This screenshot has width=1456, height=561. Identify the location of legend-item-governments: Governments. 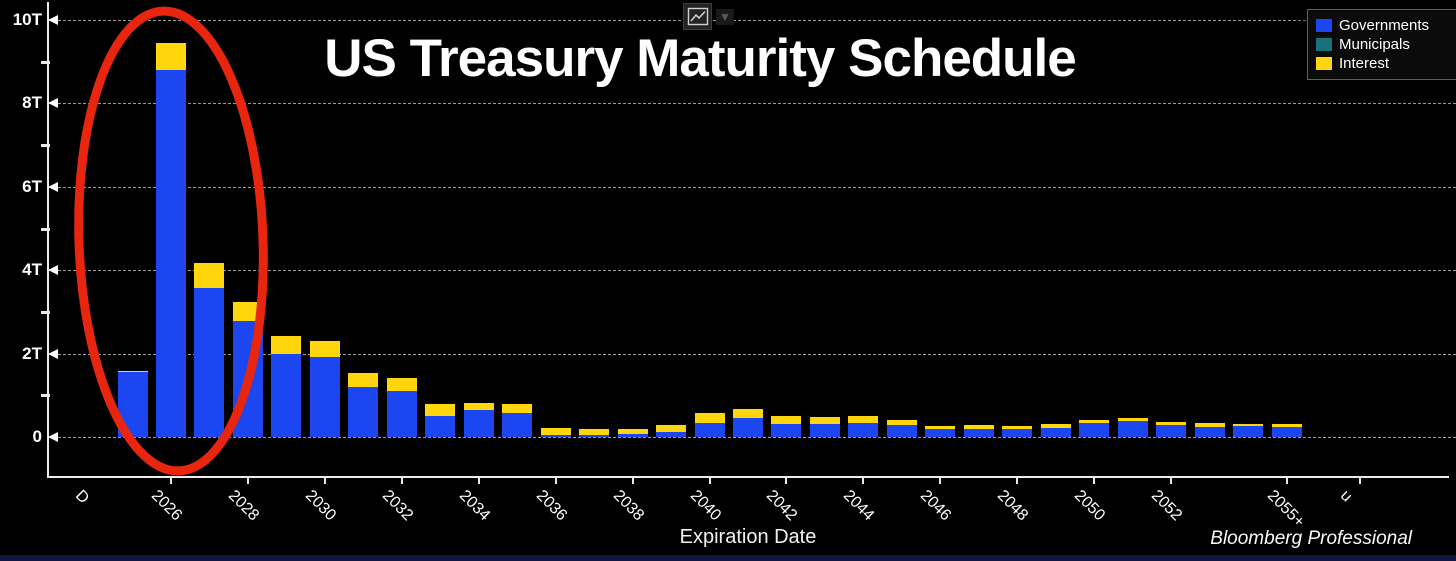
(1386, 25).